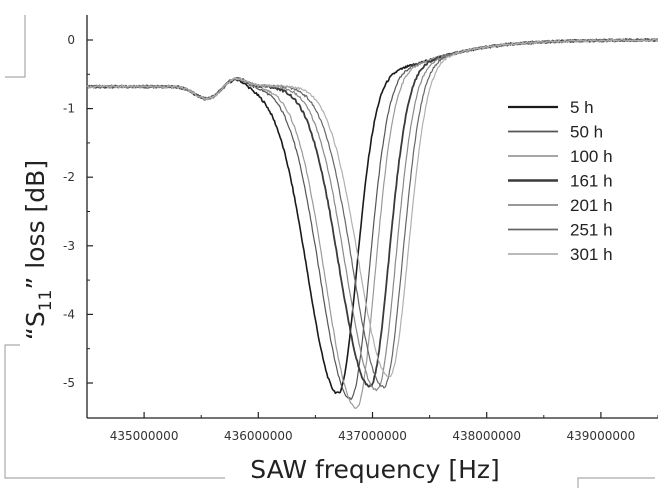 The height and width of the screenshot is (497, 658). I want to click on y-tick-label: -1, so click(69, 109).